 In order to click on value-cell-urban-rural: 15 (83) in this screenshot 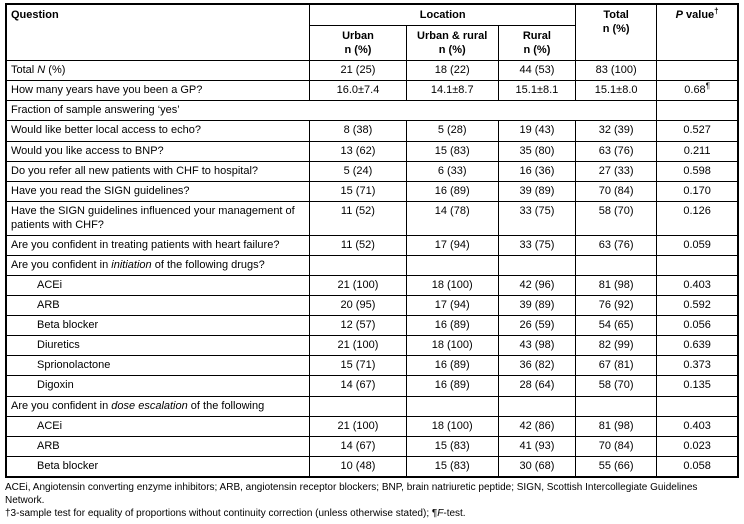, I will do `click(452, 446)`.